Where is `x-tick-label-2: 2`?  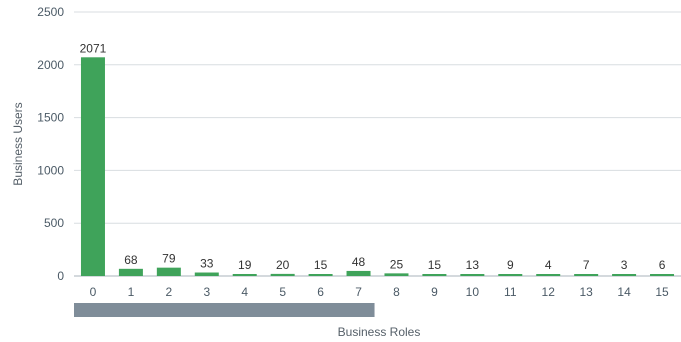 x-tick-label-2: 2 is located at coordinates (169, 292).